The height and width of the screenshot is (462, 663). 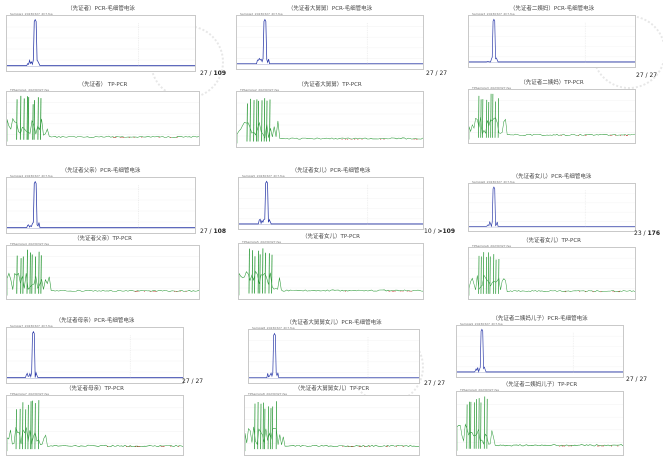 I want to click on panel-file-label: TPSample6_20230327.fsa, so click(x=491, y=246).